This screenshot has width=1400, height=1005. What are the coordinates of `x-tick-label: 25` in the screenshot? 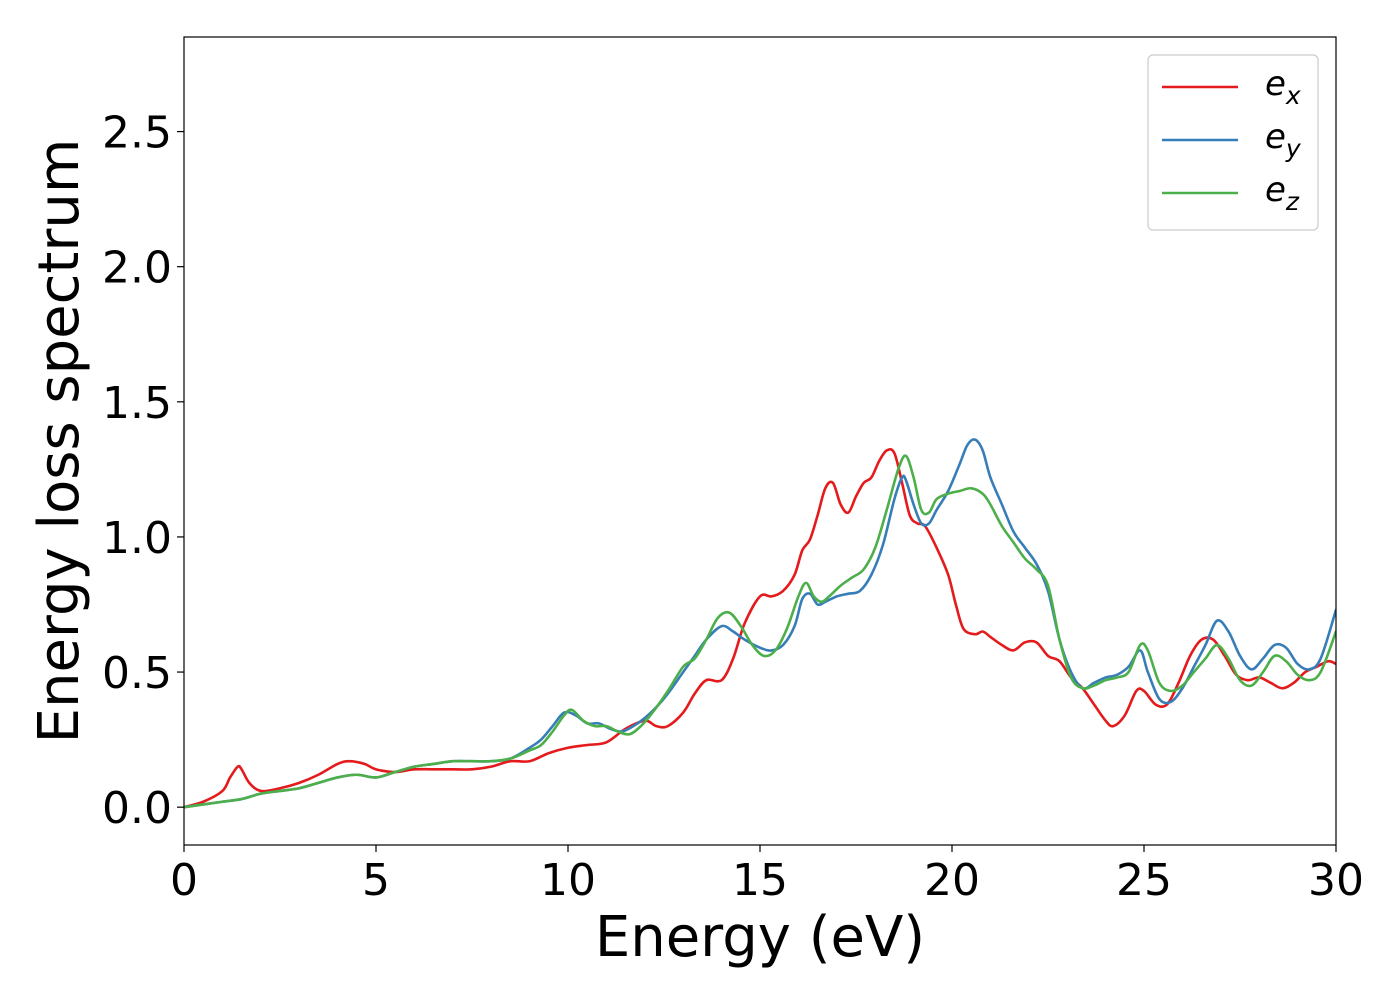 It's located at (1144, 880).